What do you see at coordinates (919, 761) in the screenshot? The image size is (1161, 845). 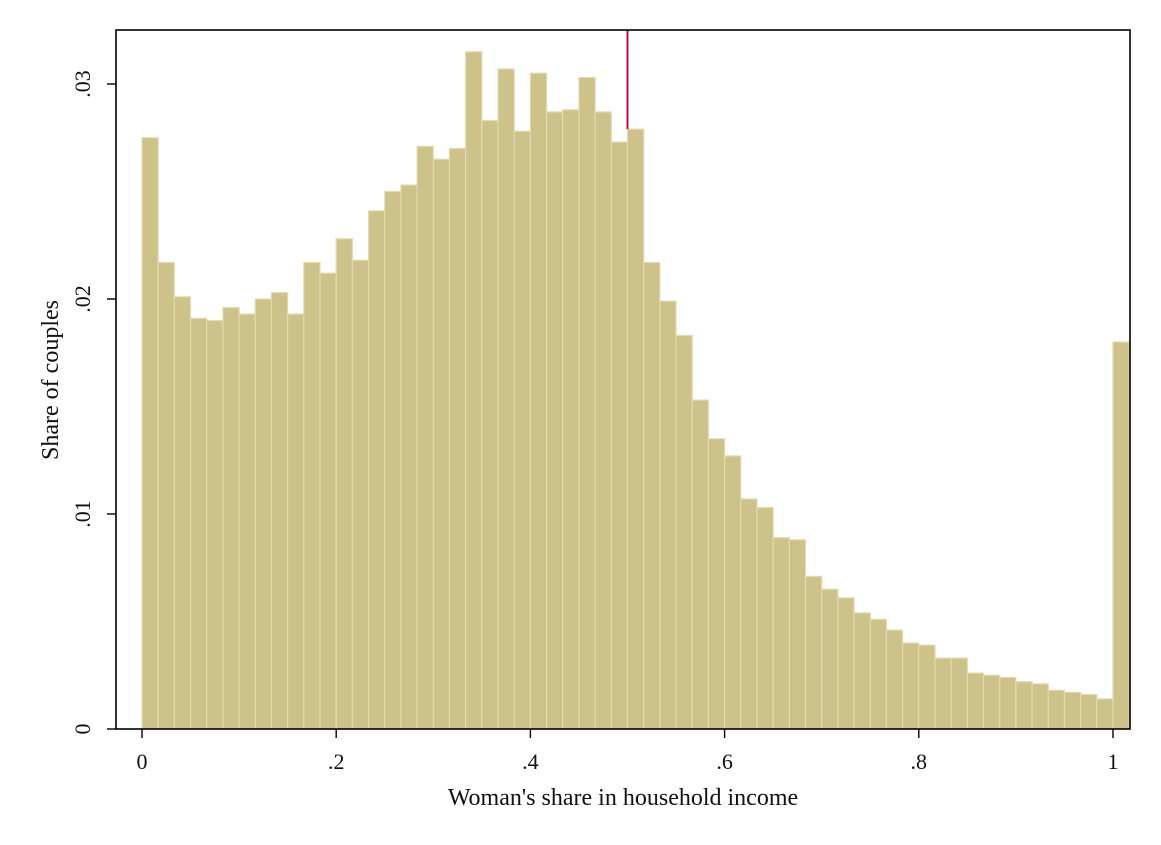 I see `x-tick-label: .8` at bounding box center [919, 761].